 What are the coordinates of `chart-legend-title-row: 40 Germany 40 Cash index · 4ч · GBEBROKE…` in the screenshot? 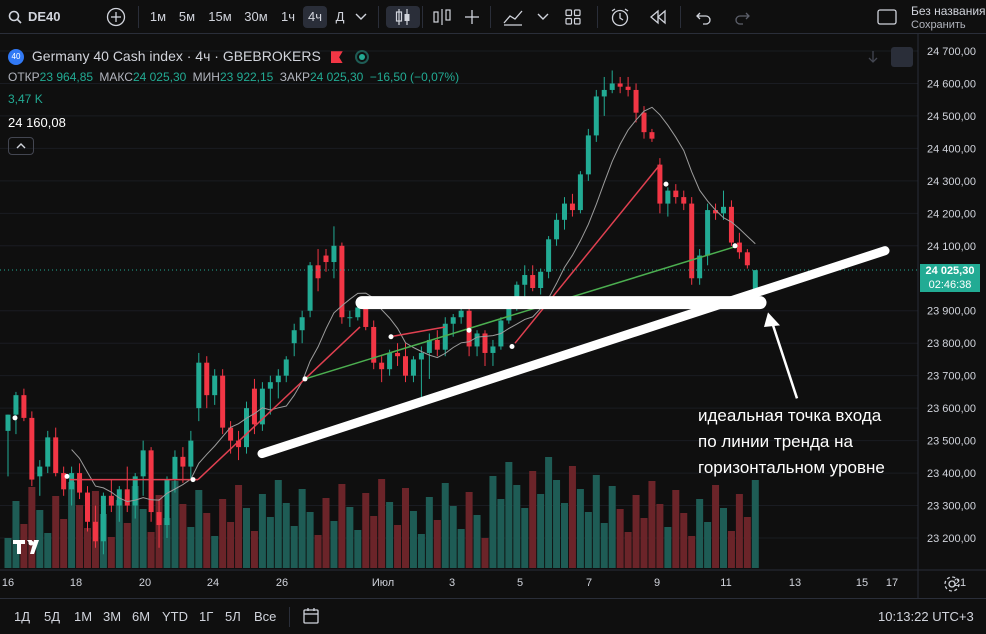 It's located at (188, 57).